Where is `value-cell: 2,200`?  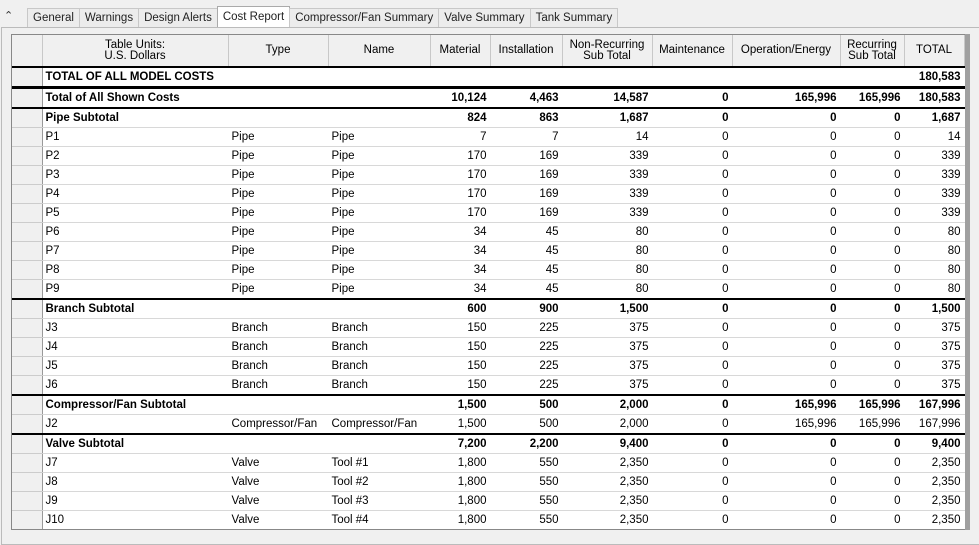 value-cell: 2,200 is located at coordinates (526, 443).